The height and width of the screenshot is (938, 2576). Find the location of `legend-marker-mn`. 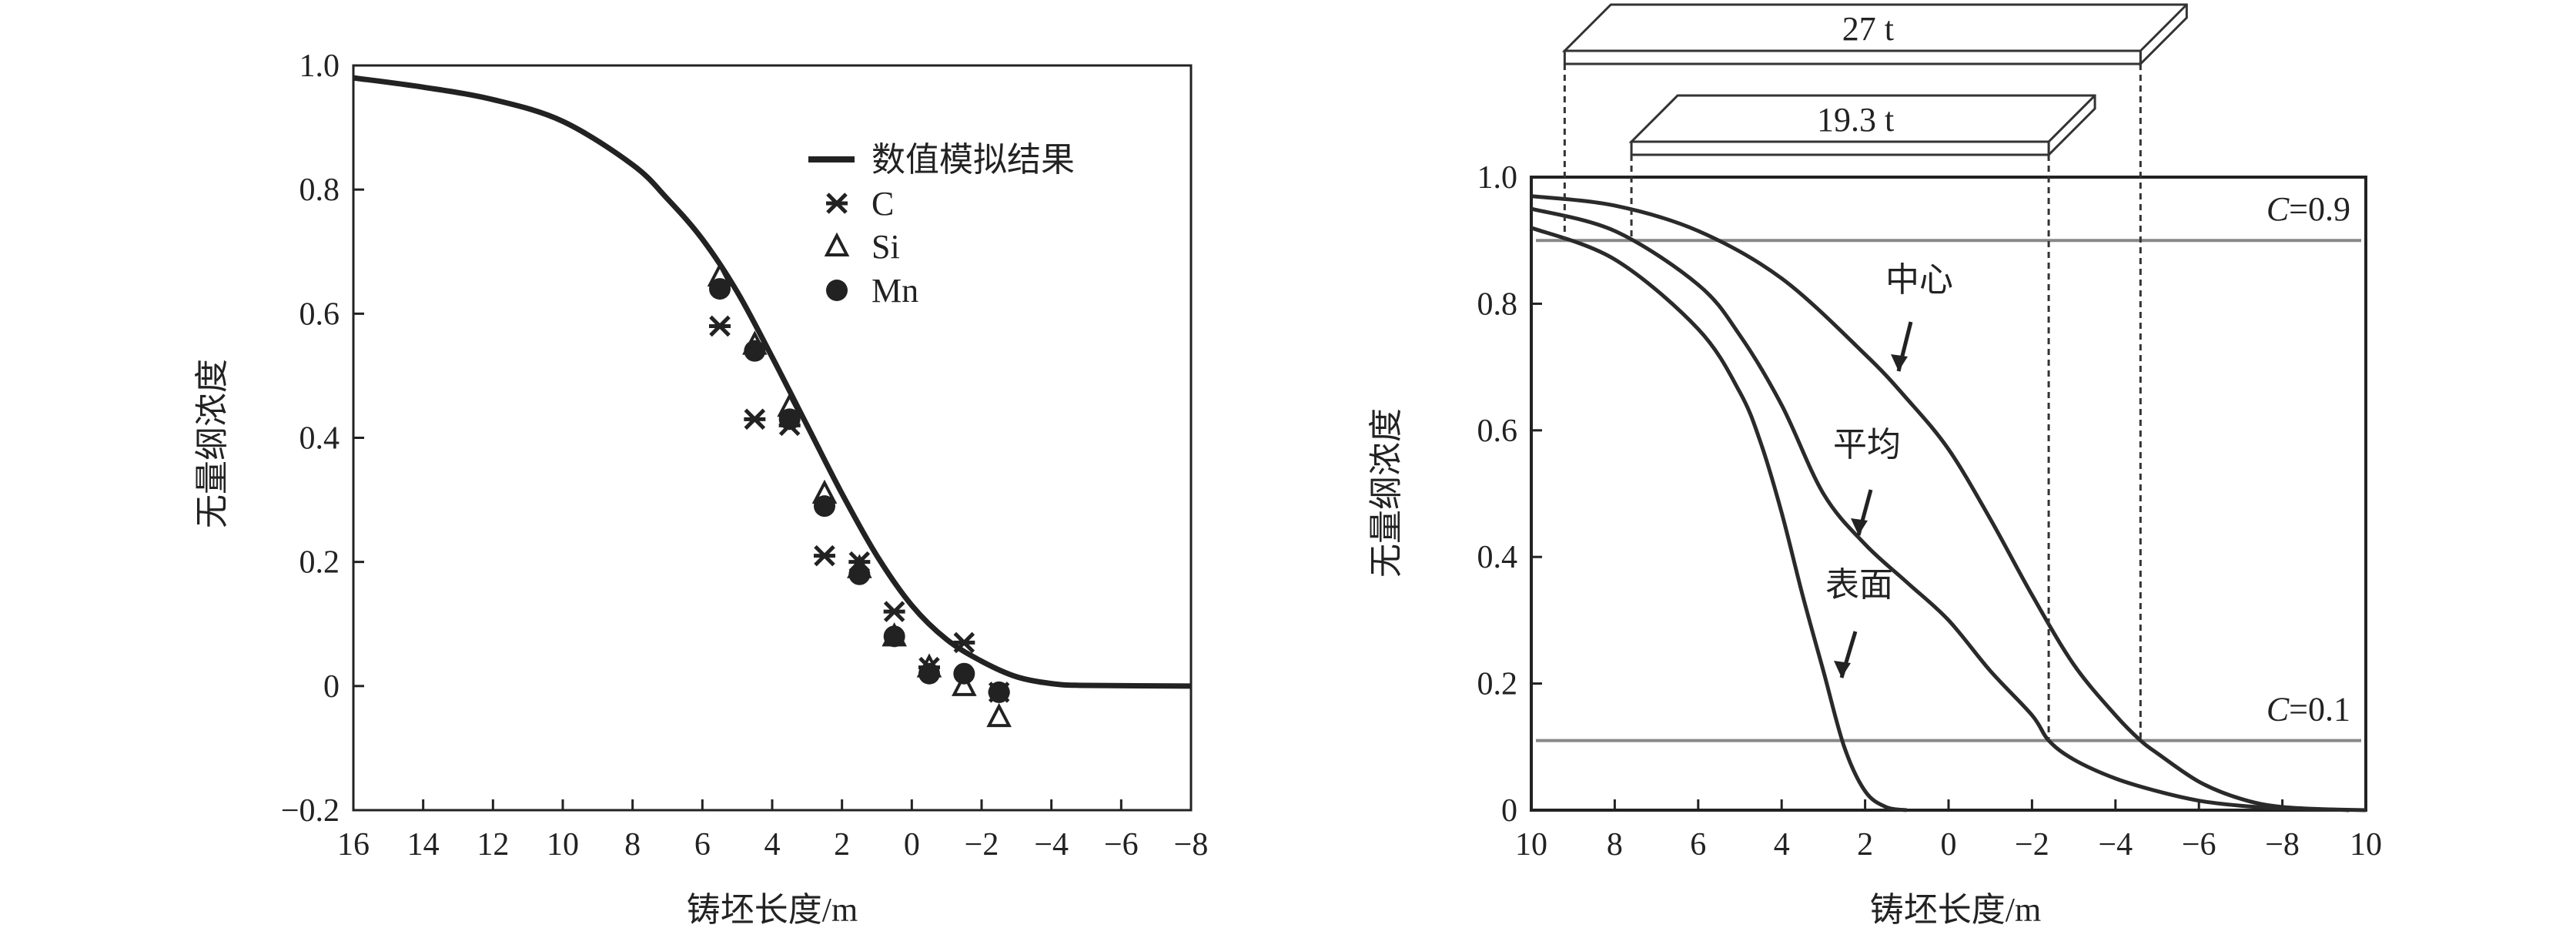

legend-marker-mn is located at coordinates (837, 290).